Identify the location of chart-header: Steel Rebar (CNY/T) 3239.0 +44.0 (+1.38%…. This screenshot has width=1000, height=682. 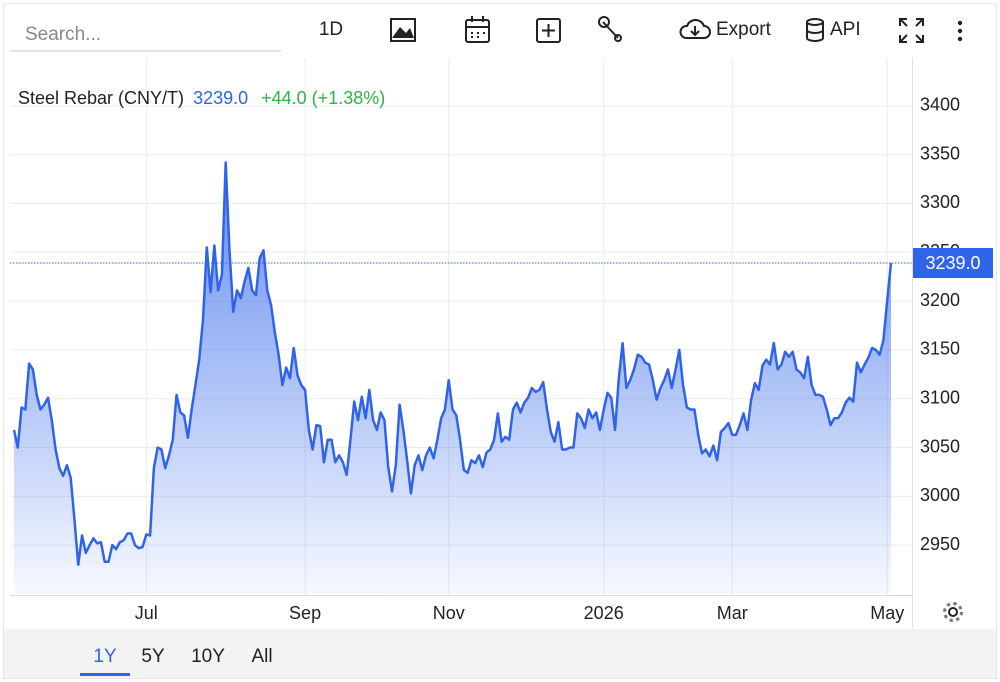
(201, 98).